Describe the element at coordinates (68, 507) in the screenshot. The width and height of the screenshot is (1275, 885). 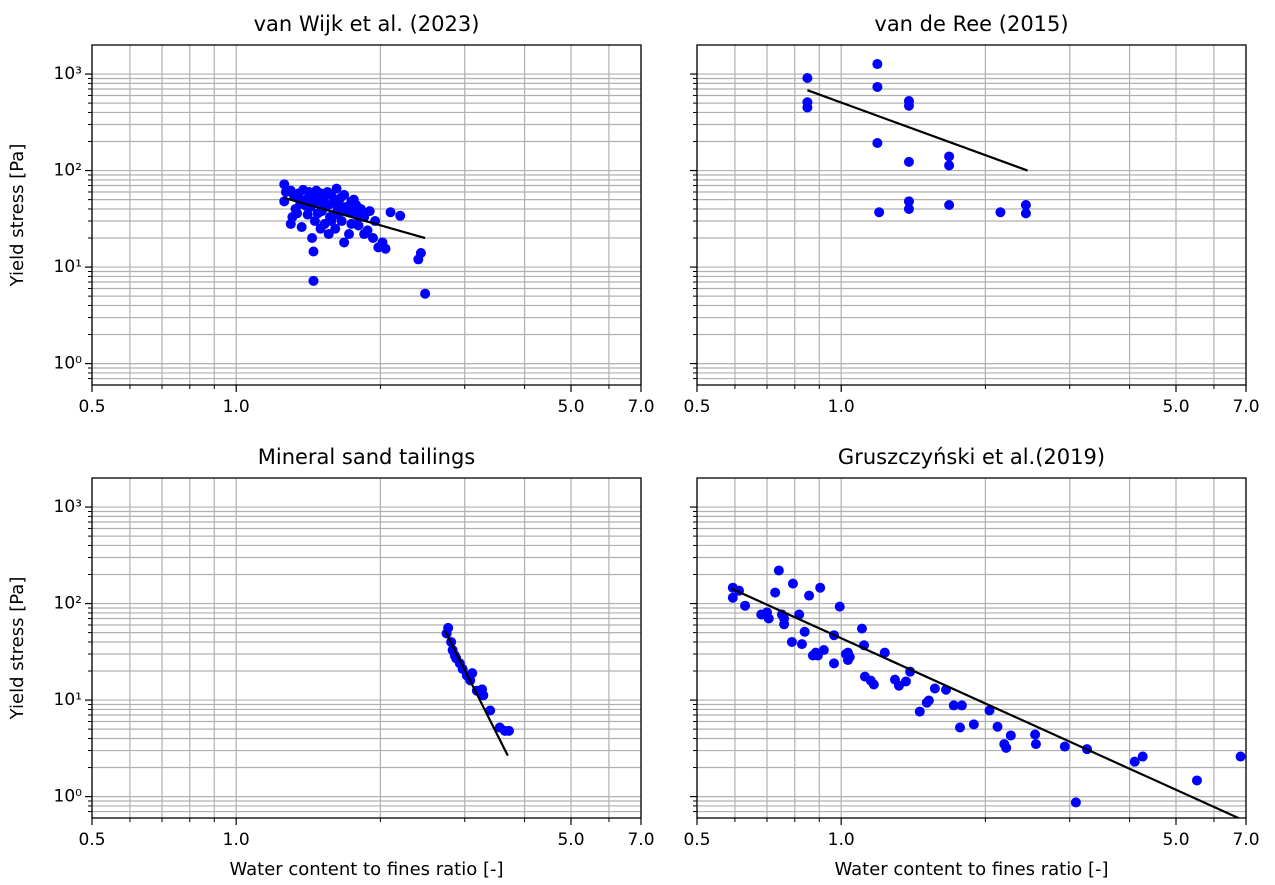
I see `y-tick-label: 10³` at that location.